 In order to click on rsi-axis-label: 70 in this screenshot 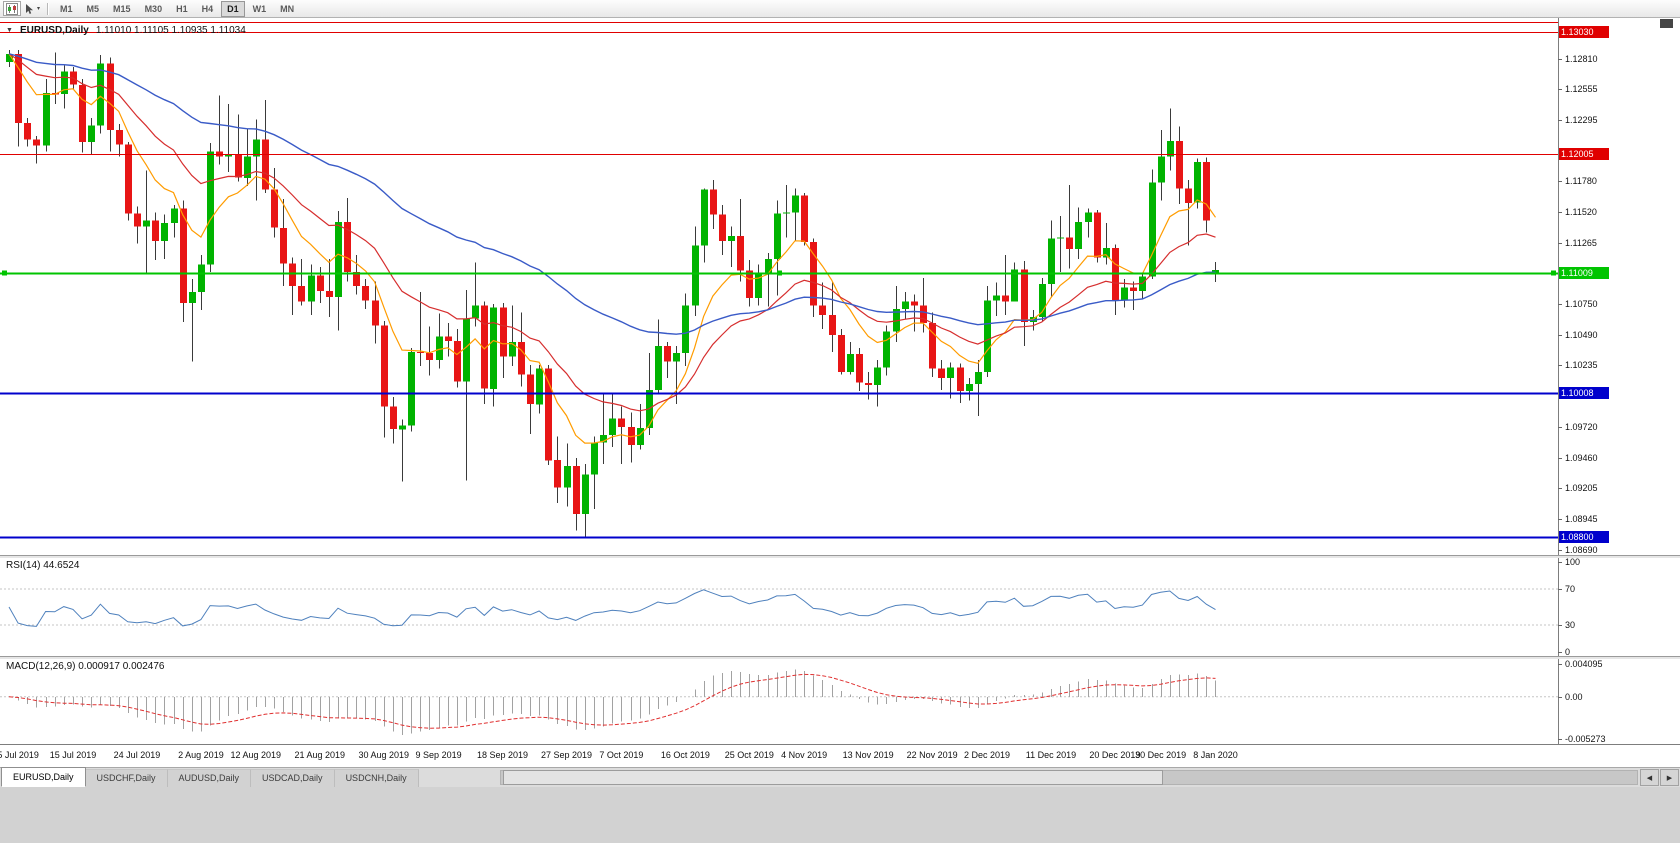, I will do `click(1570, 589)`.